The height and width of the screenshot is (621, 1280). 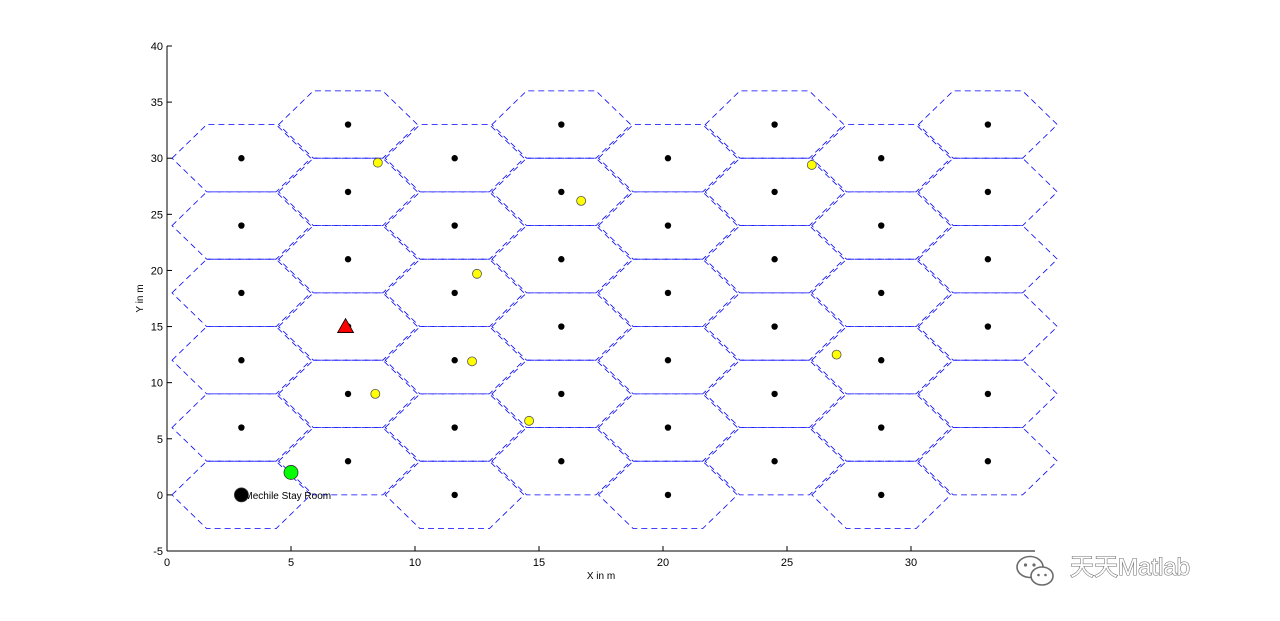 What do you see at coordinates (287, 496) in the screenshot?
I see `annotation-layer: Mechile Stay Room` at bounding box center [287, 496].